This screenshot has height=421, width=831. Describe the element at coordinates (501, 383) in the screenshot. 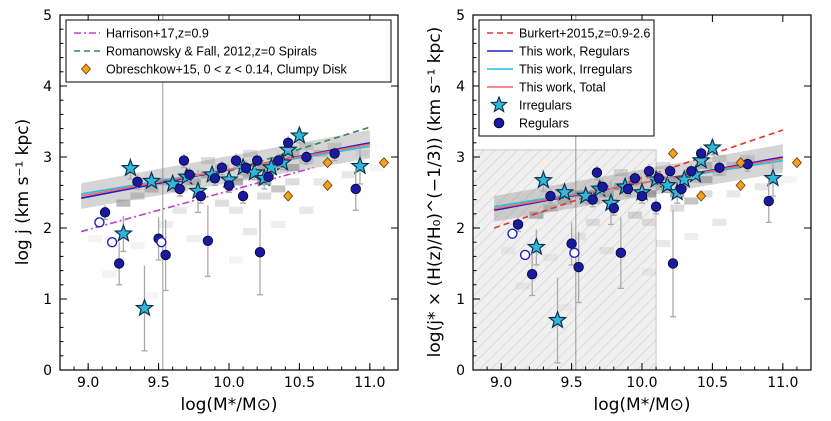

I see `x-tick-label: 9.0` at that location.